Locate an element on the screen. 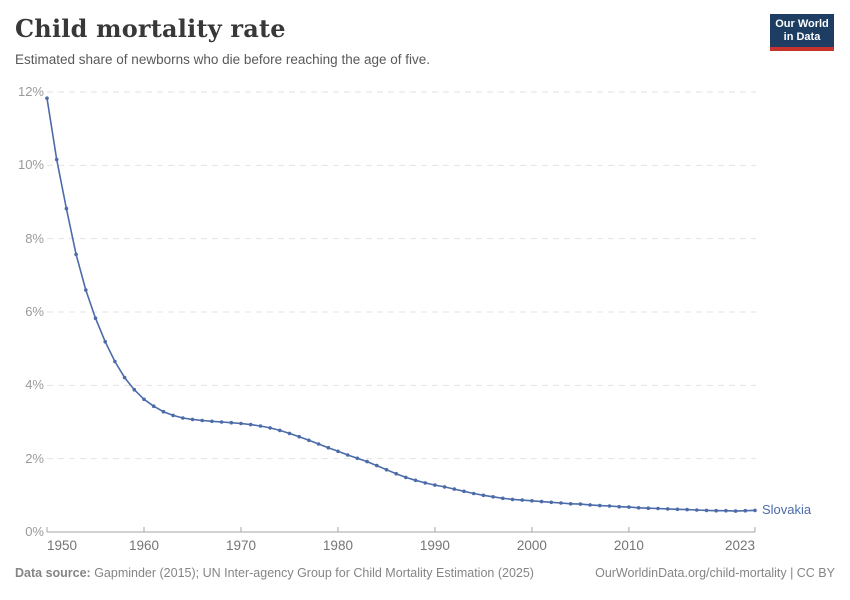 This screenshot has width=850, height=600. x-tick-label: 1990 is located at coordinates (434, 545).